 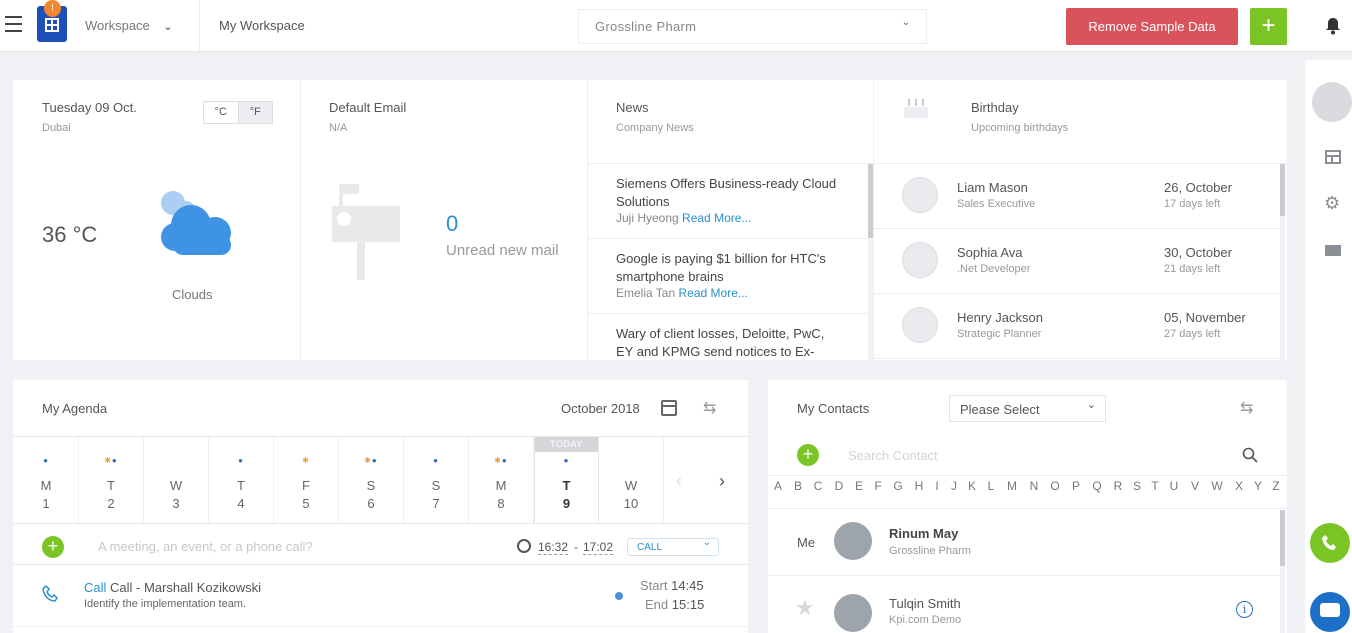 I want to click on letter-filter: F, so click(x=878, y=486).